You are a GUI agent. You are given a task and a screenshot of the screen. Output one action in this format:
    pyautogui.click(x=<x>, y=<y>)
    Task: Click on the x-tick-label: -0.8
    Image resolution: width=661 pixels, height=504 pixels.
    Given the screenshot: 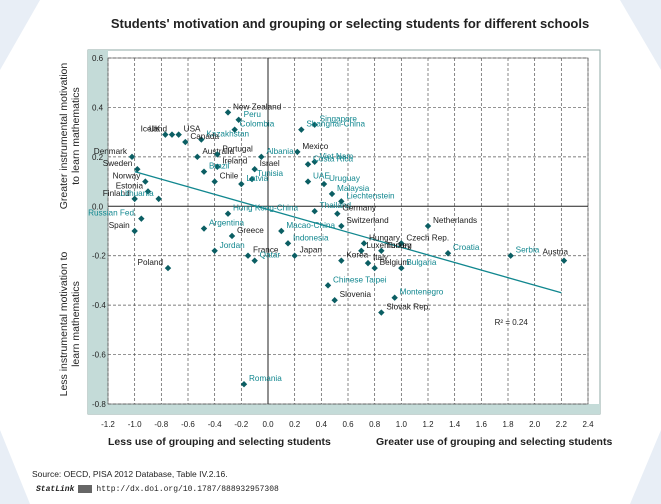 What is the action you would take?
    pyautogui.click(x=161, y=424)
    